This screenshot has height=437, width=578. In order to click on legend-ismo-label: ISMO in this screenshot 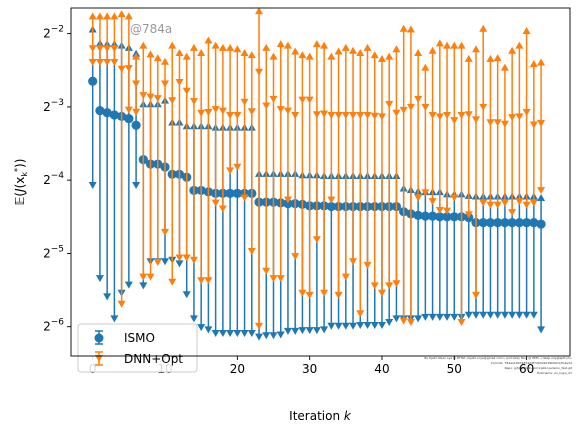, I will do `click(139, 338)`.